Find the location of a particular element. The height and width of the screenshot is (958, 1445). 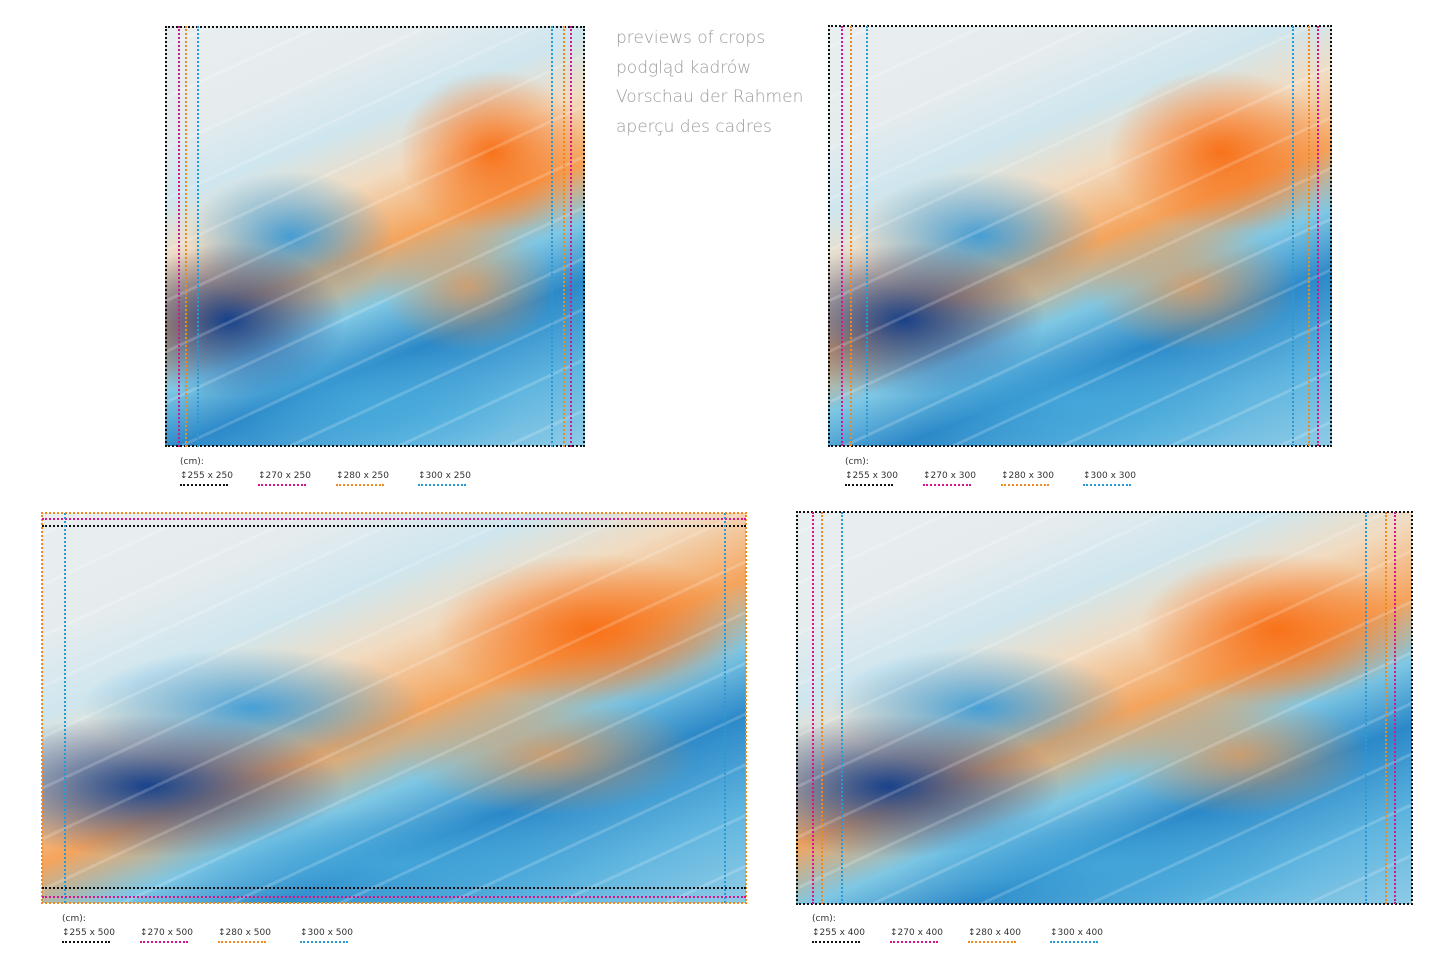

crop-frame-black is located at coordinates (375, 236).